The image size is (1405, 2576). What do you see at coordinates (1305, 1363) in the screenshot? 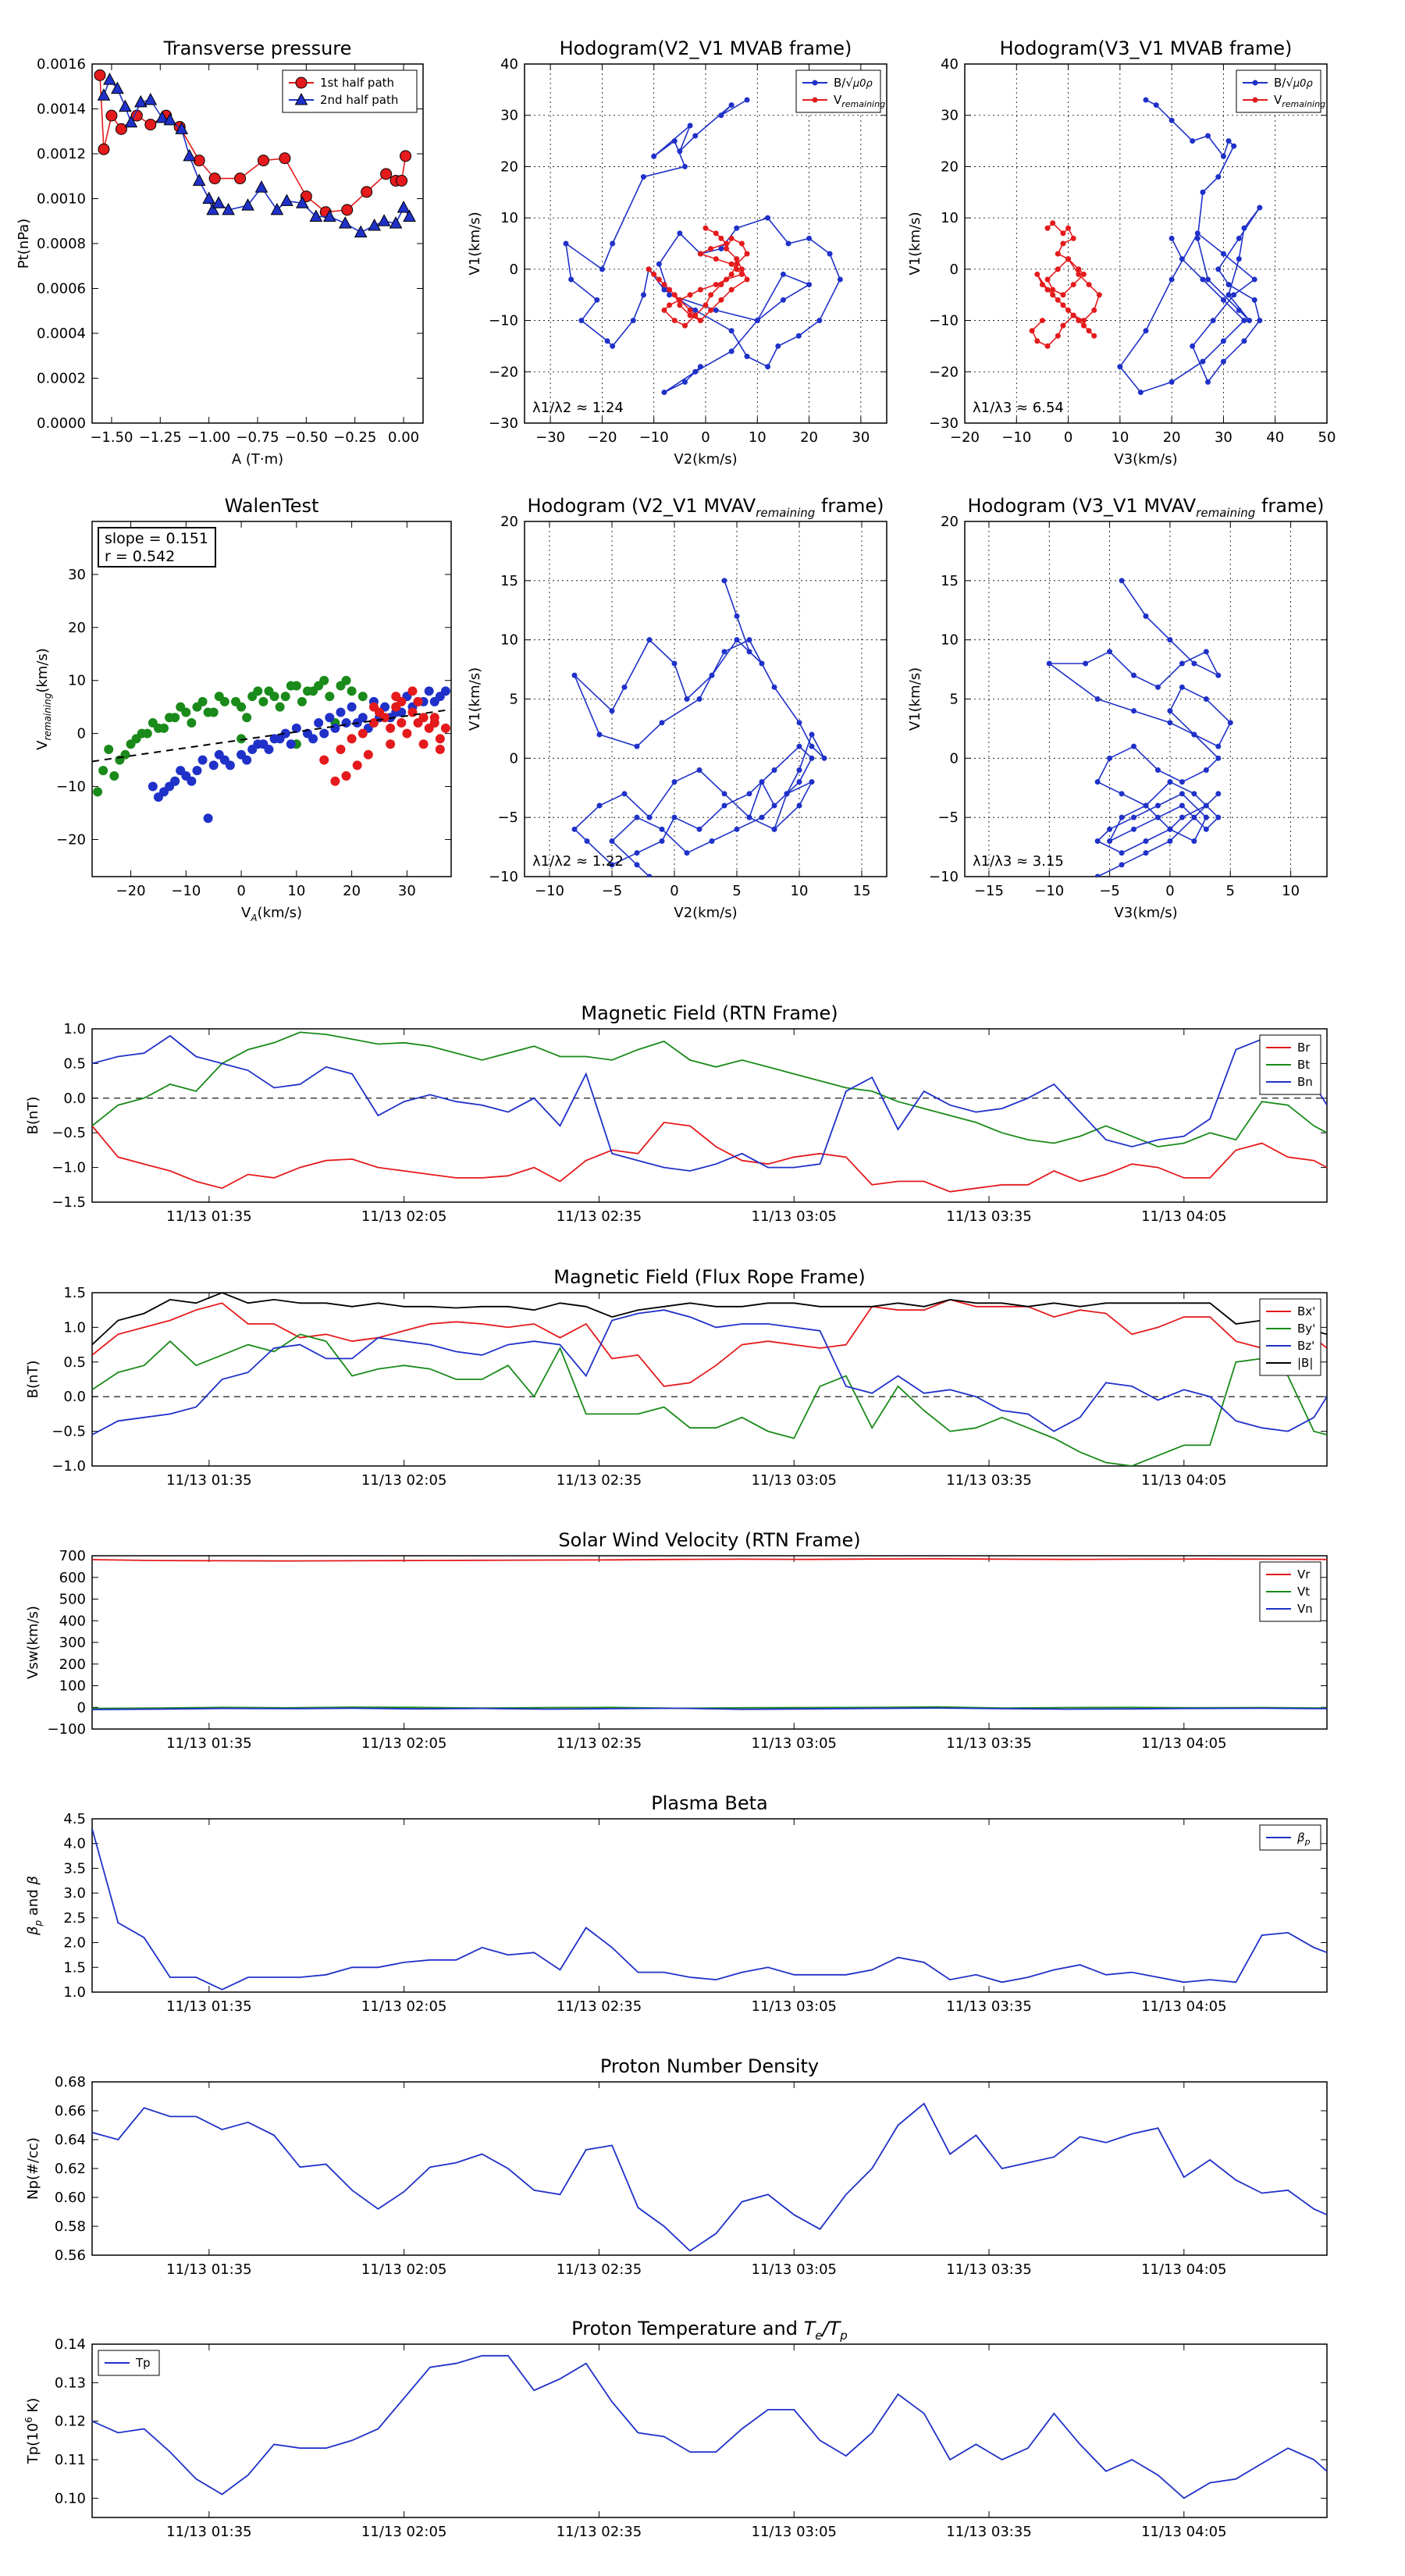
I see `legend-label-3: |B|` at bounding box center [1305, 1363].